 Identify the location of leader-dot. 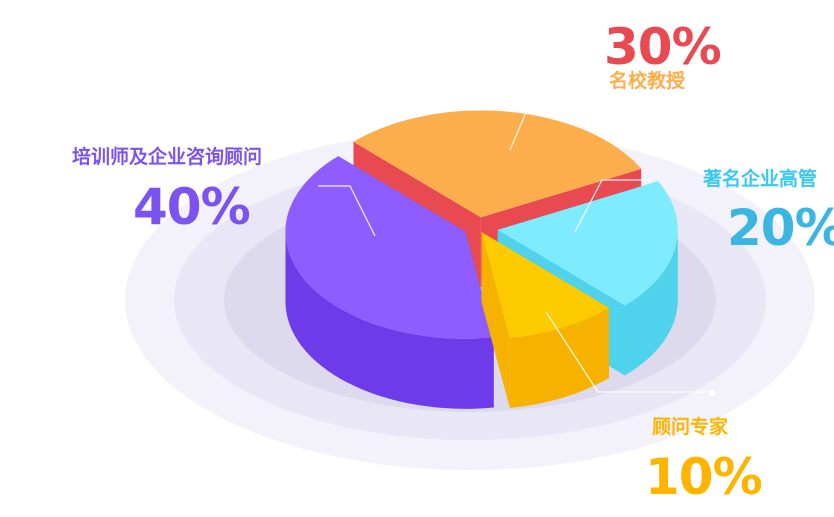
(712, 393).